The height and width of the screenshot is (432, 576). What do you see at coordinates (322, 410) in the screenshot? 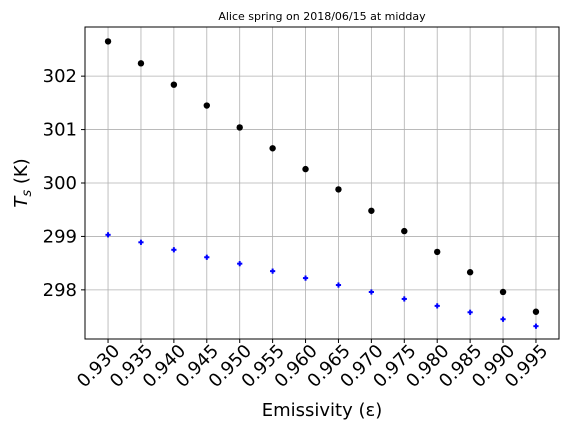
I see `x-axis-label: Emissivity (ε)` at bounding box center [322, 410].